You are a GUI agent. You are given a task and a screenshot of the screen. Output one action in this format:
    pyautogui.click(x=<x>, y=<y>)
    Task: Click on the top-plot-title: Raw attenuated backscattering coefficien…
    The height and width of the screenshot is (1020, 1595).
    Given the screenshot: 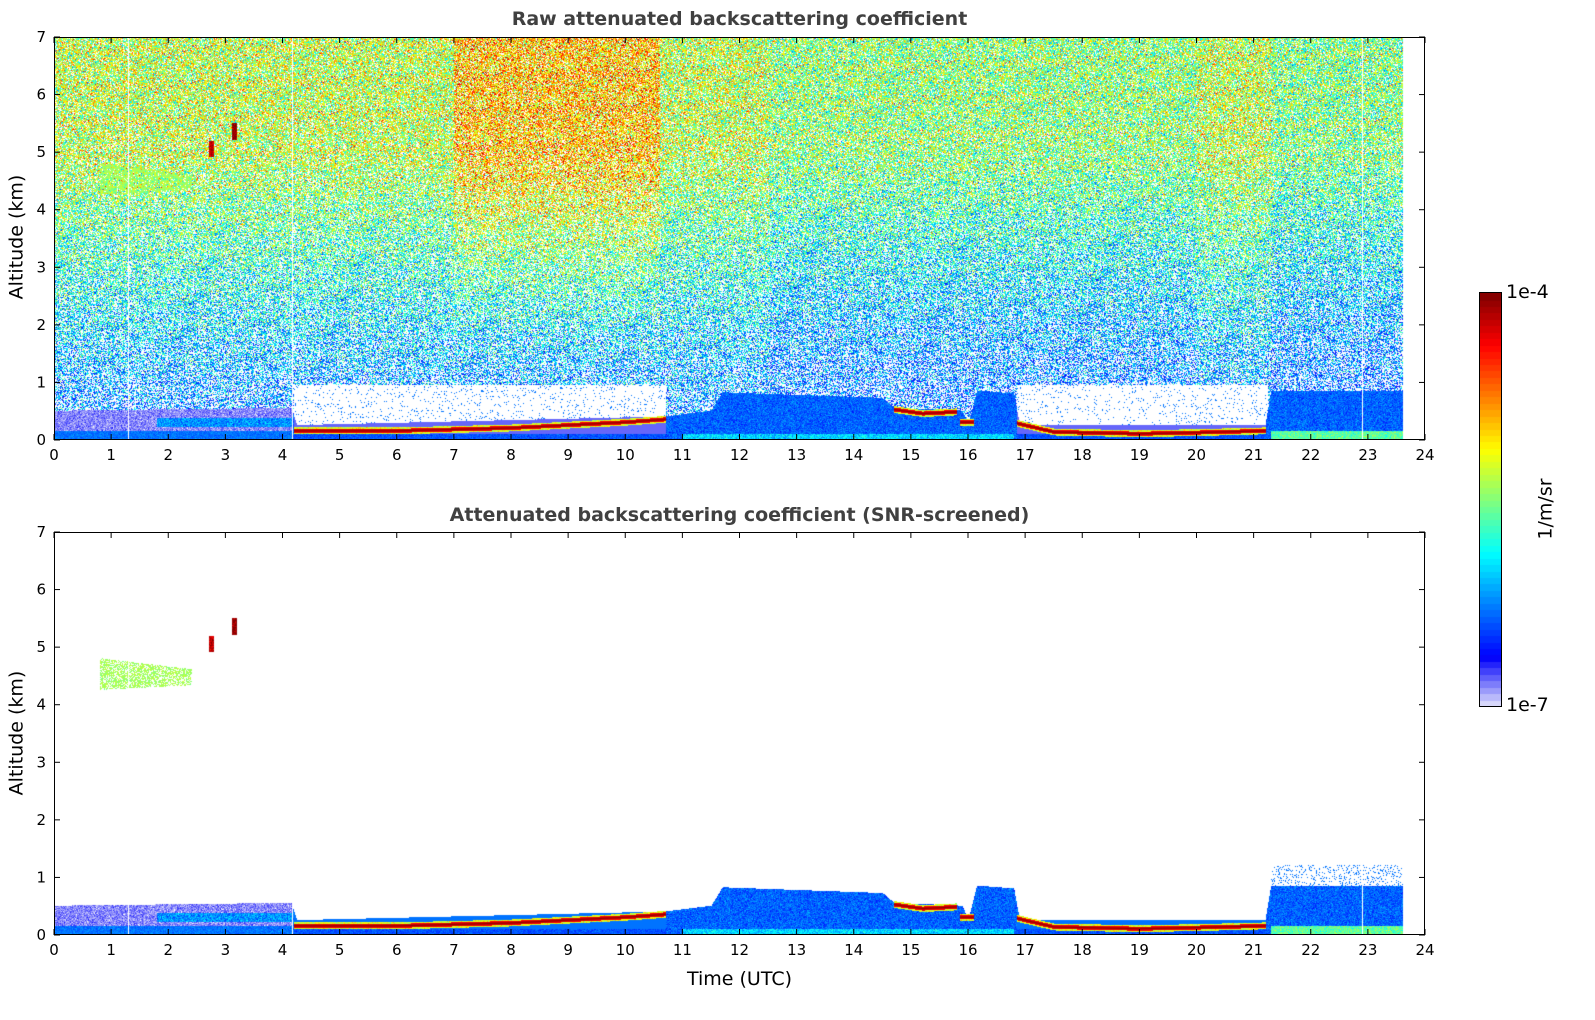 What is the action you would take?
    pyautogui.click(x=739, y=19)
    